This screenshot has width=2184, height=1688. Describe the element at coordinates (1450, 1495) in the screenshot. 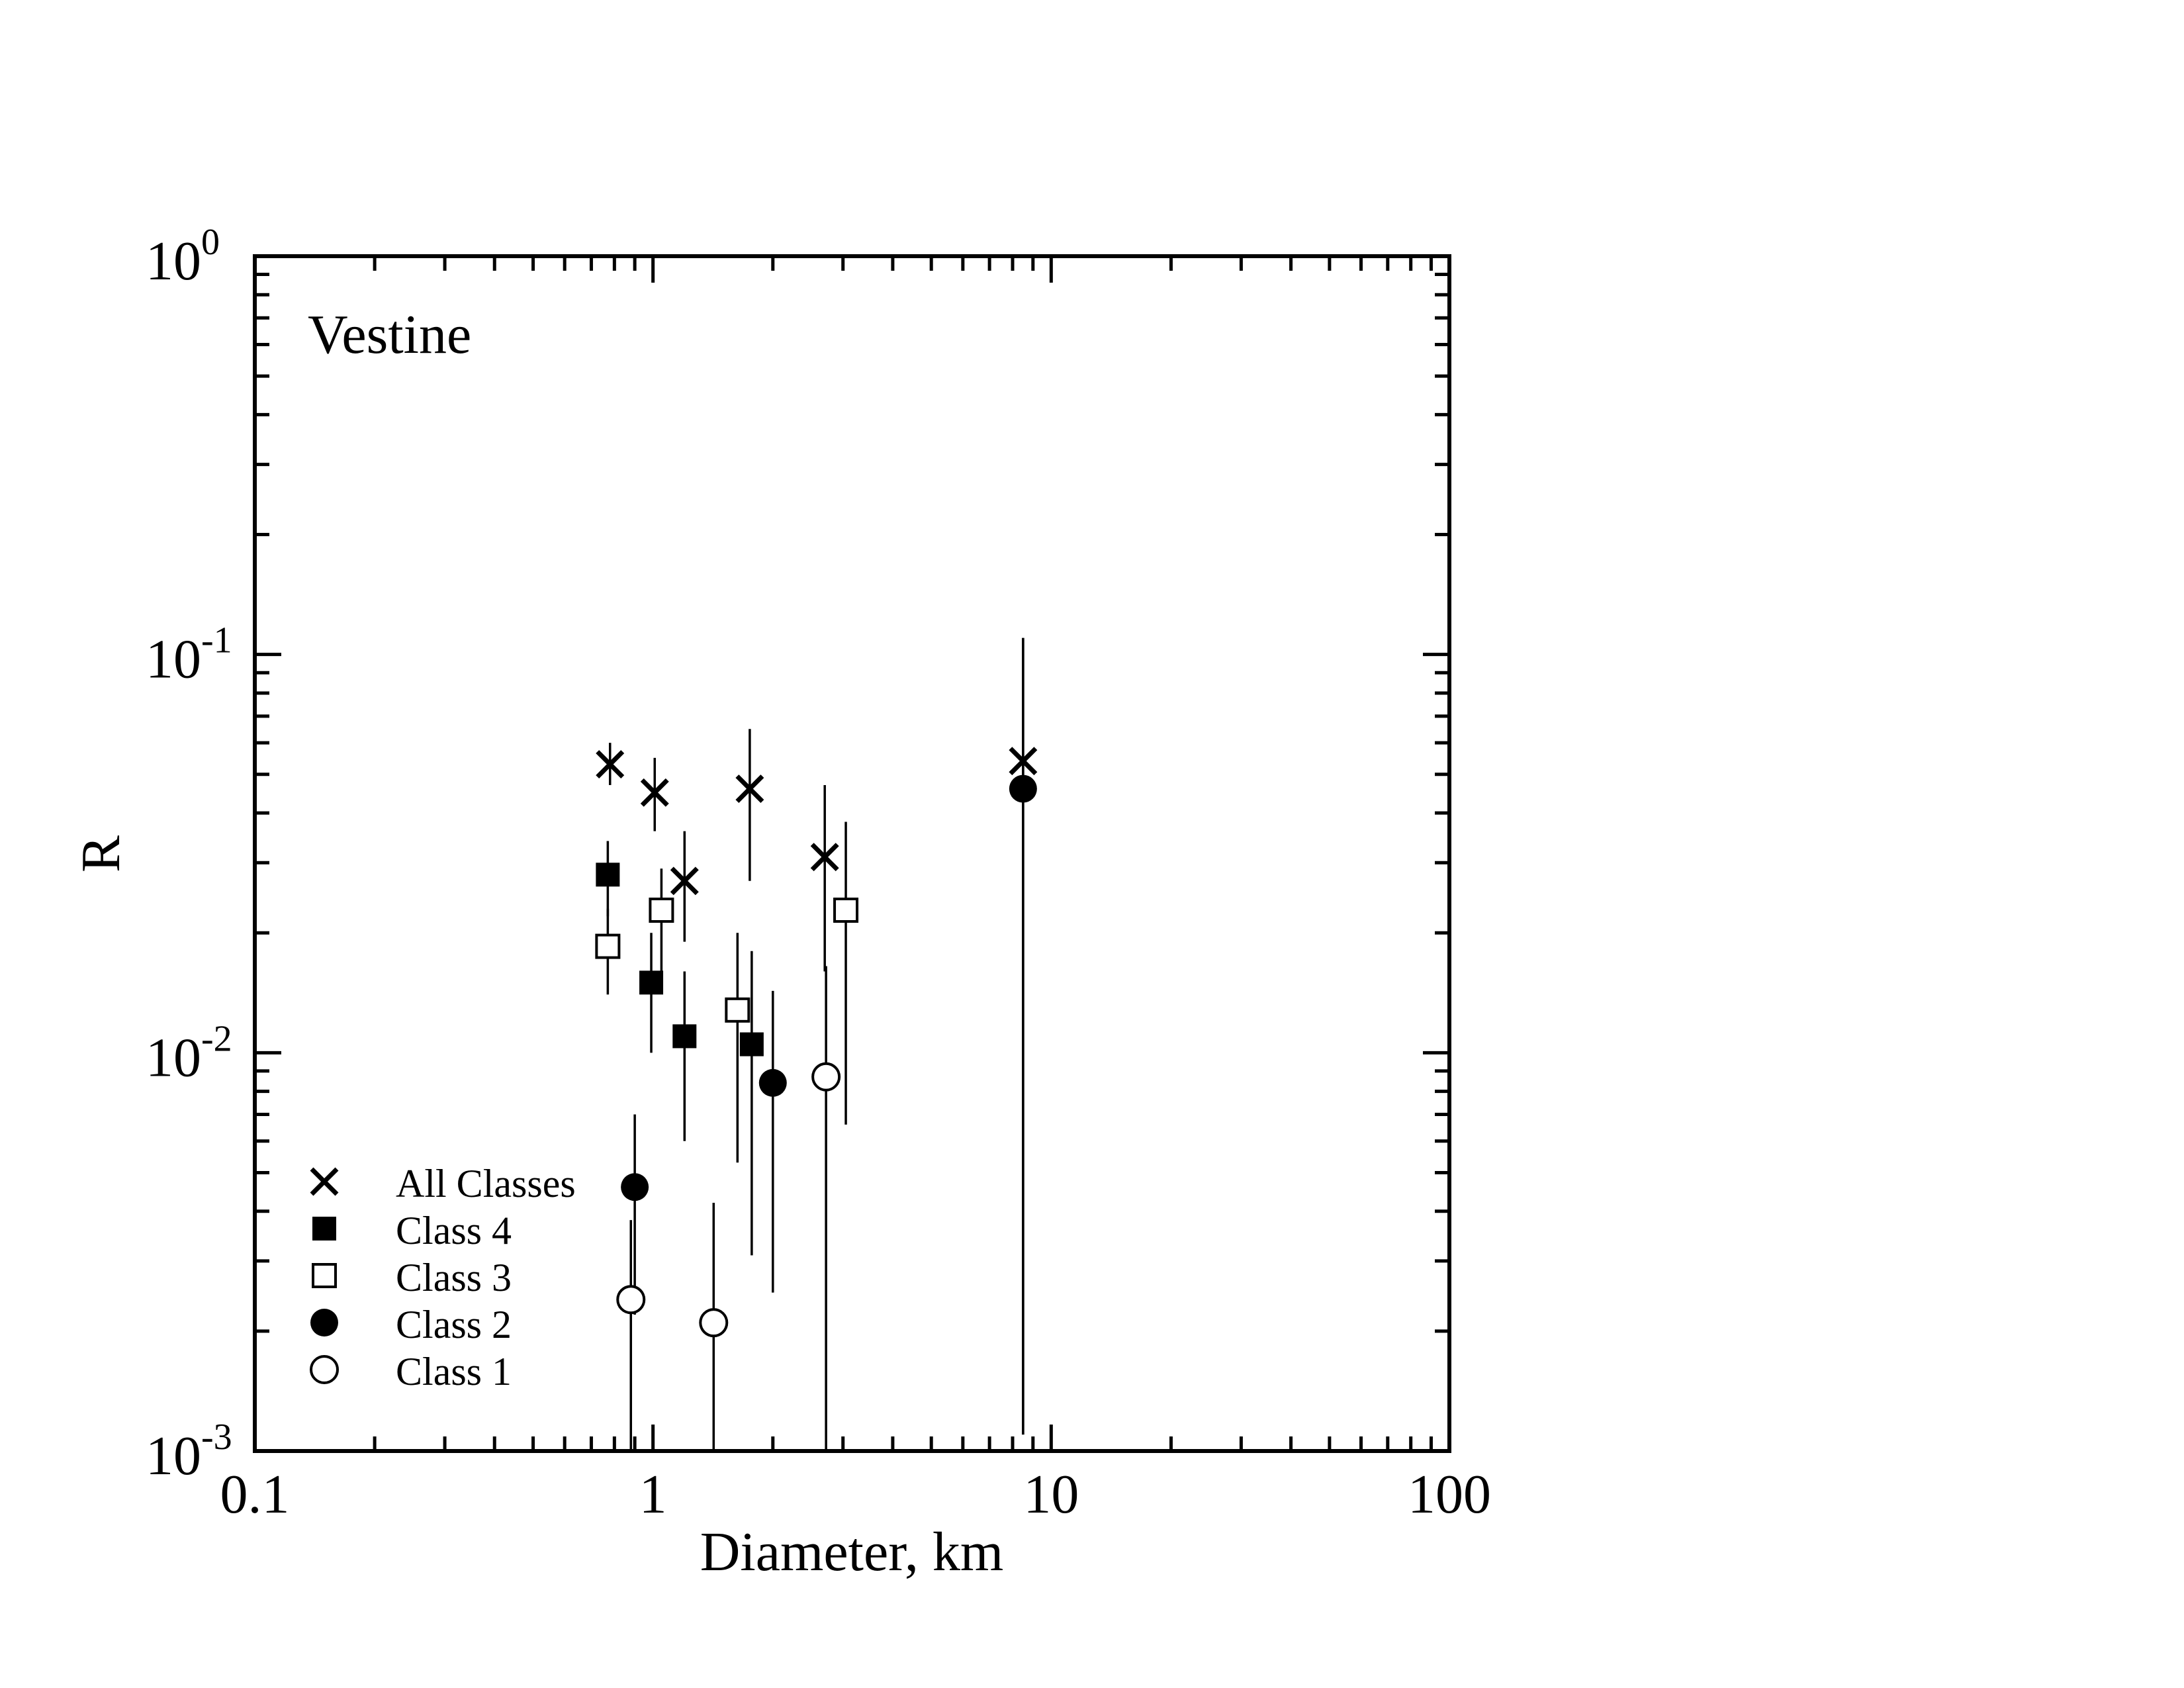

I see `x-tick-label: 100` at that location.